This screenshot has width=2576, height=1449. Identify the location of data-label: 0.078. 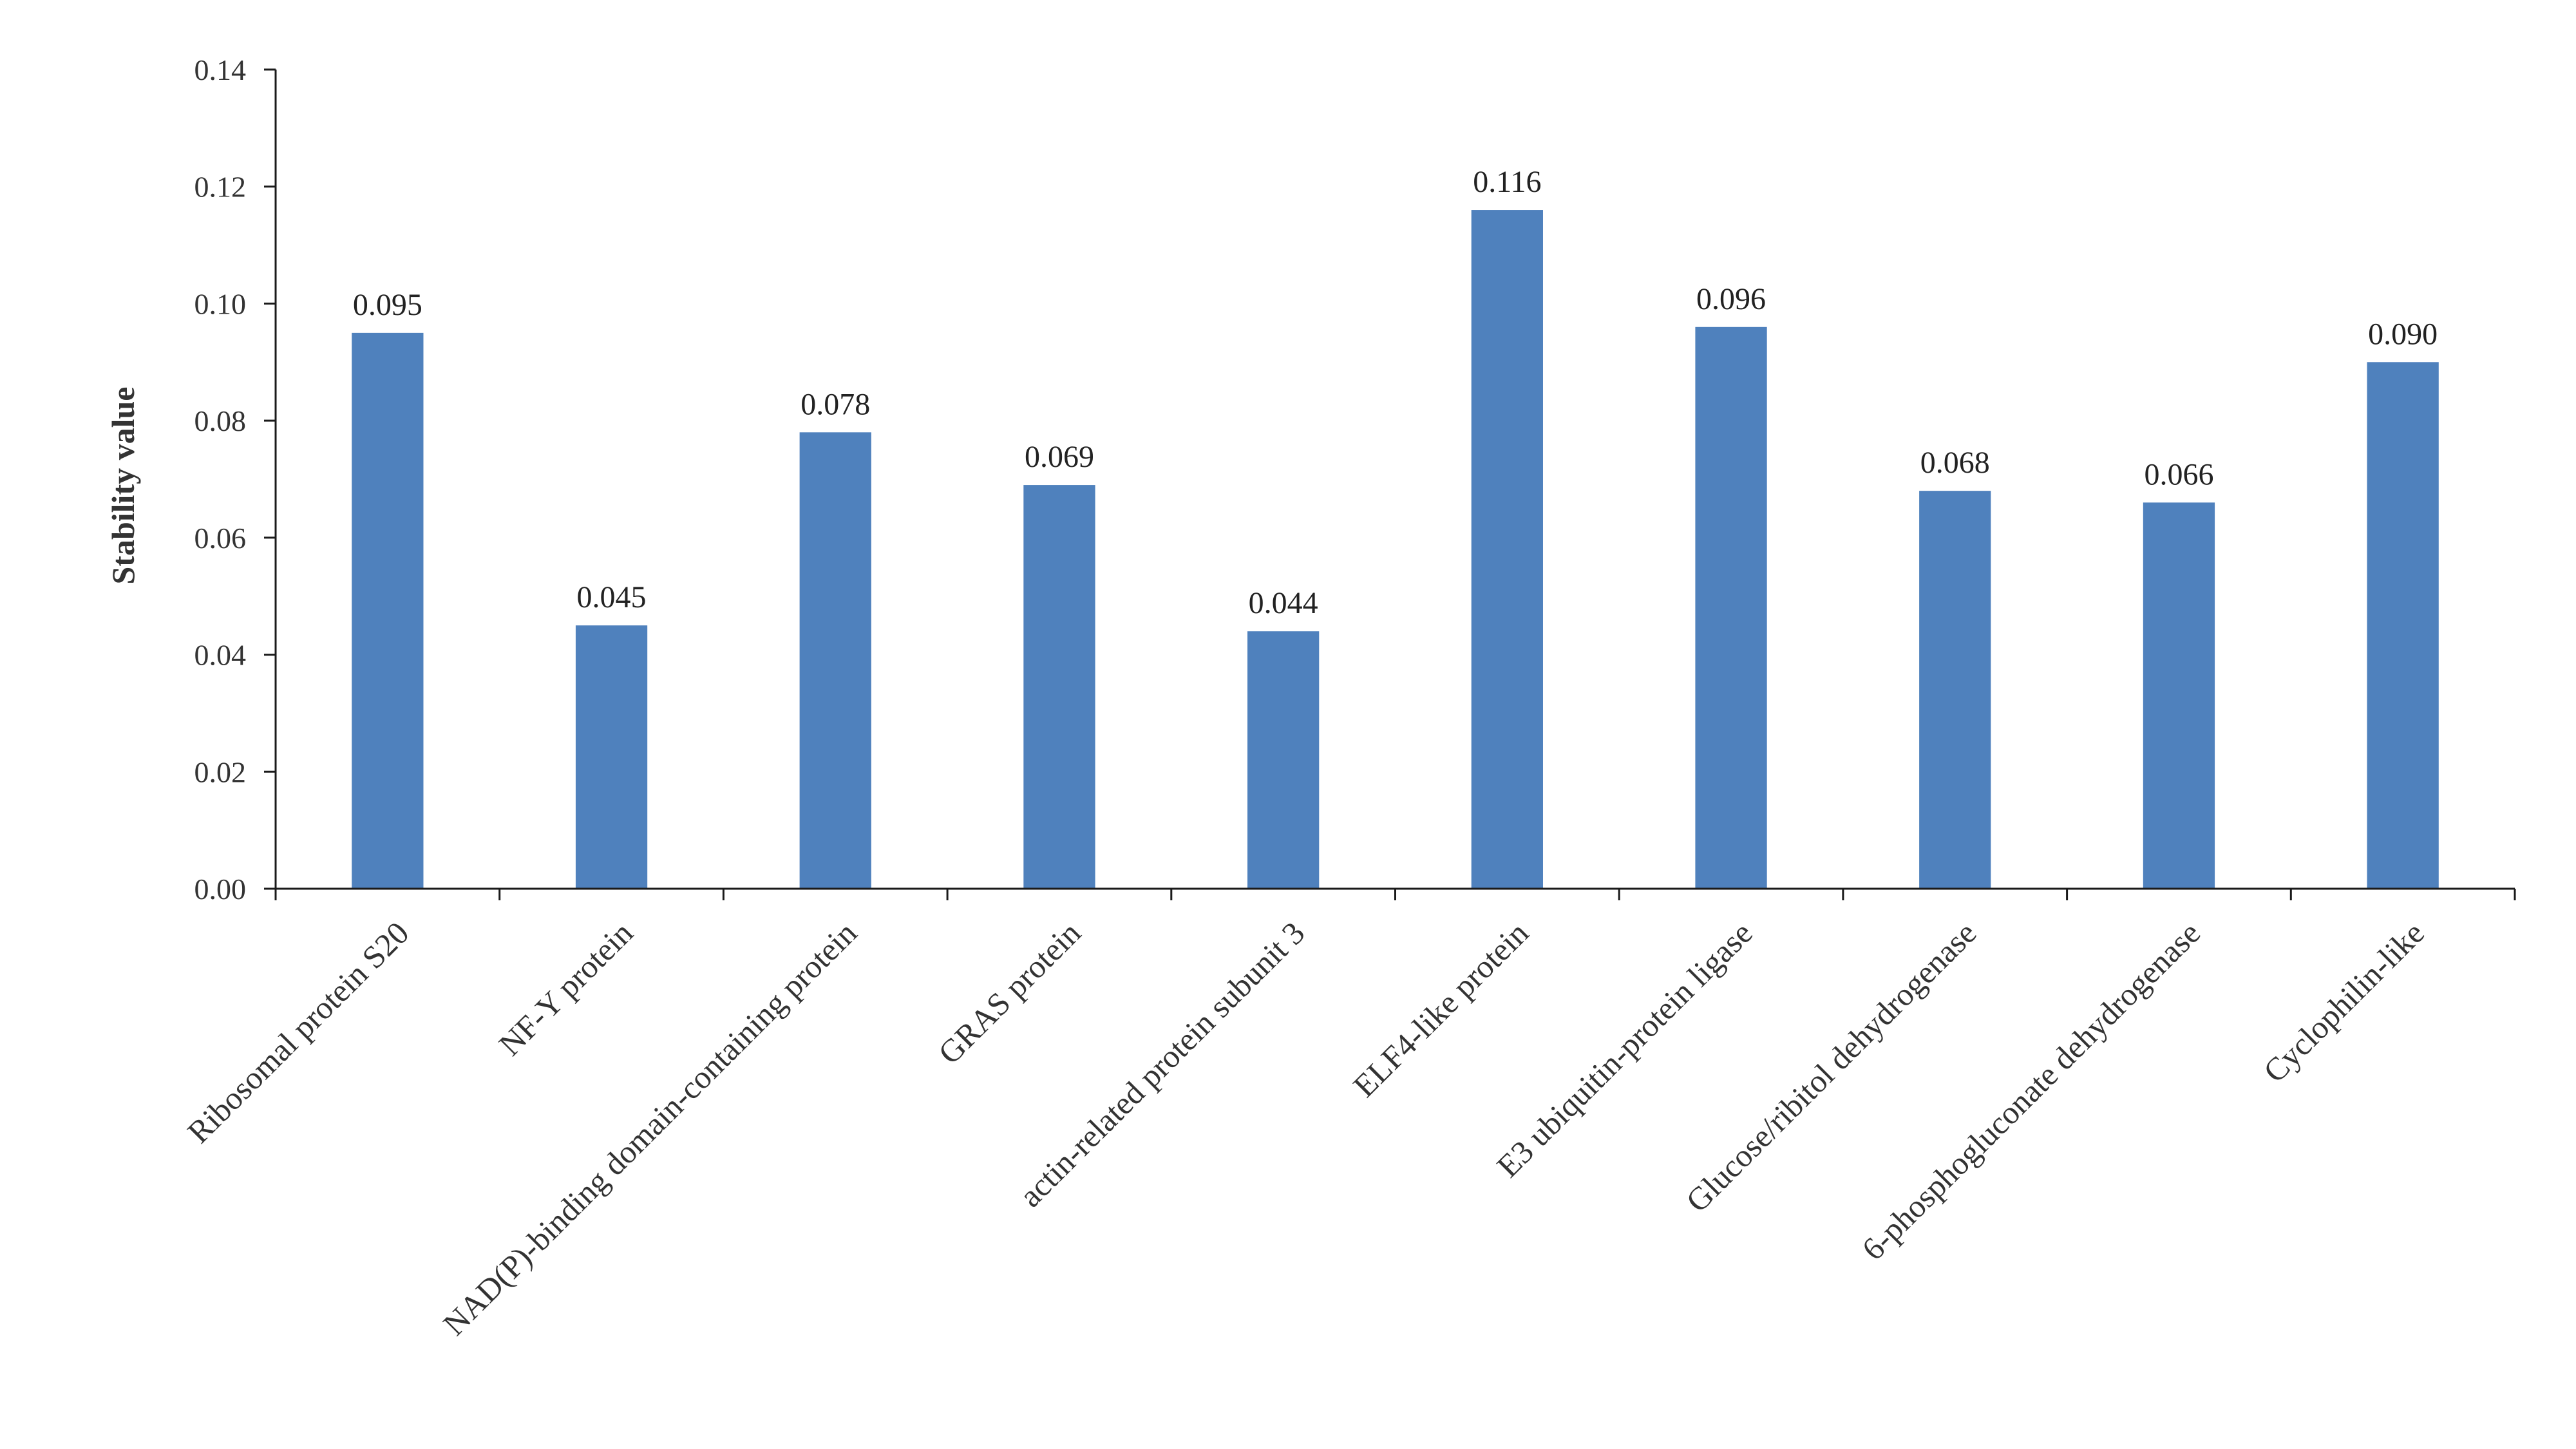
(835, 404).